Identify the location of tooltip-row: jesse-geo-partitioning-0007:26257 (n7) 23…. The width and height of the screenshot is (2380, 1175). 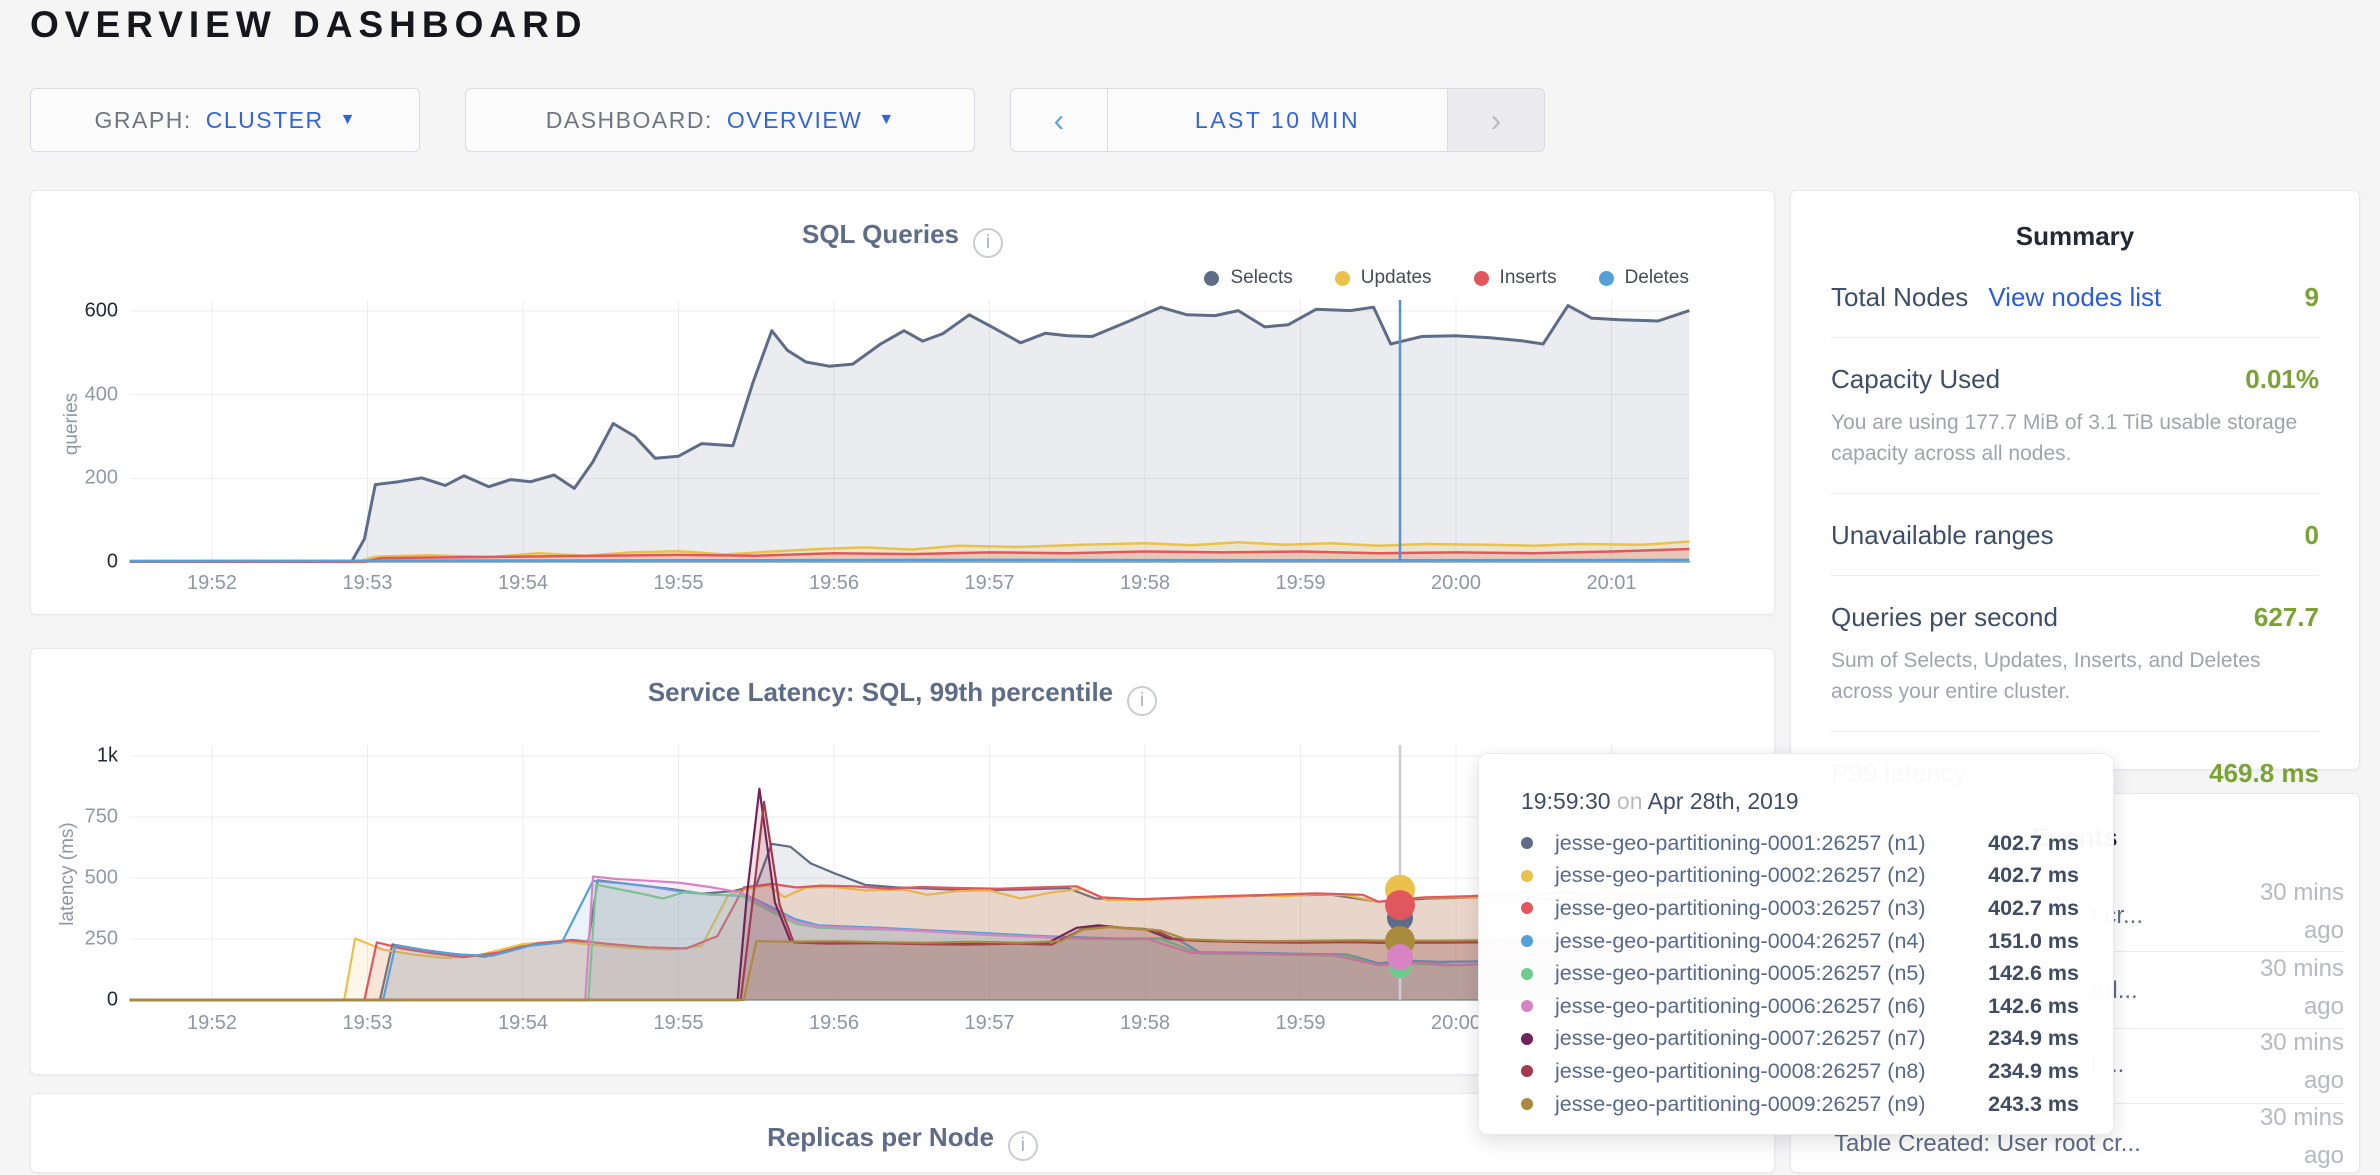
(1800, 1039).